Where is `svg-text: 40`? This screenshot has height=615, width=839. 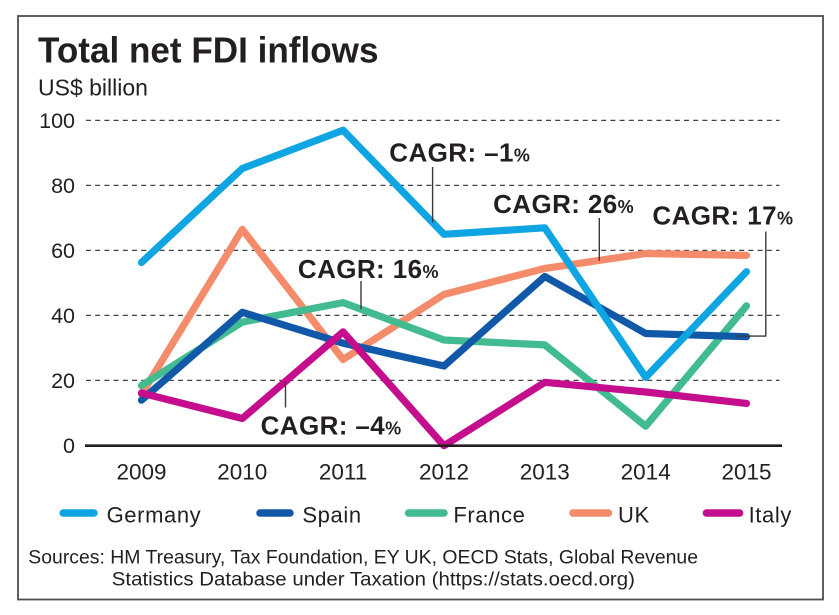
svg-text: 40 is located at coordinates (63, 316).